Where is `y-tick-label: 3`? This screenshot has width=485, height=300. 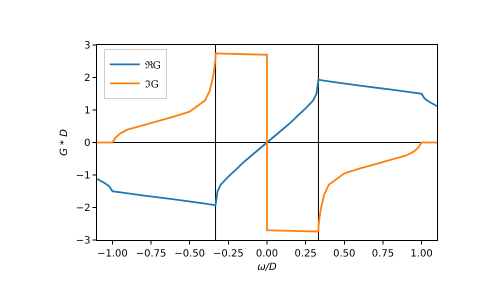 y-tick-label: 3 is located at coordinates (87, 46).